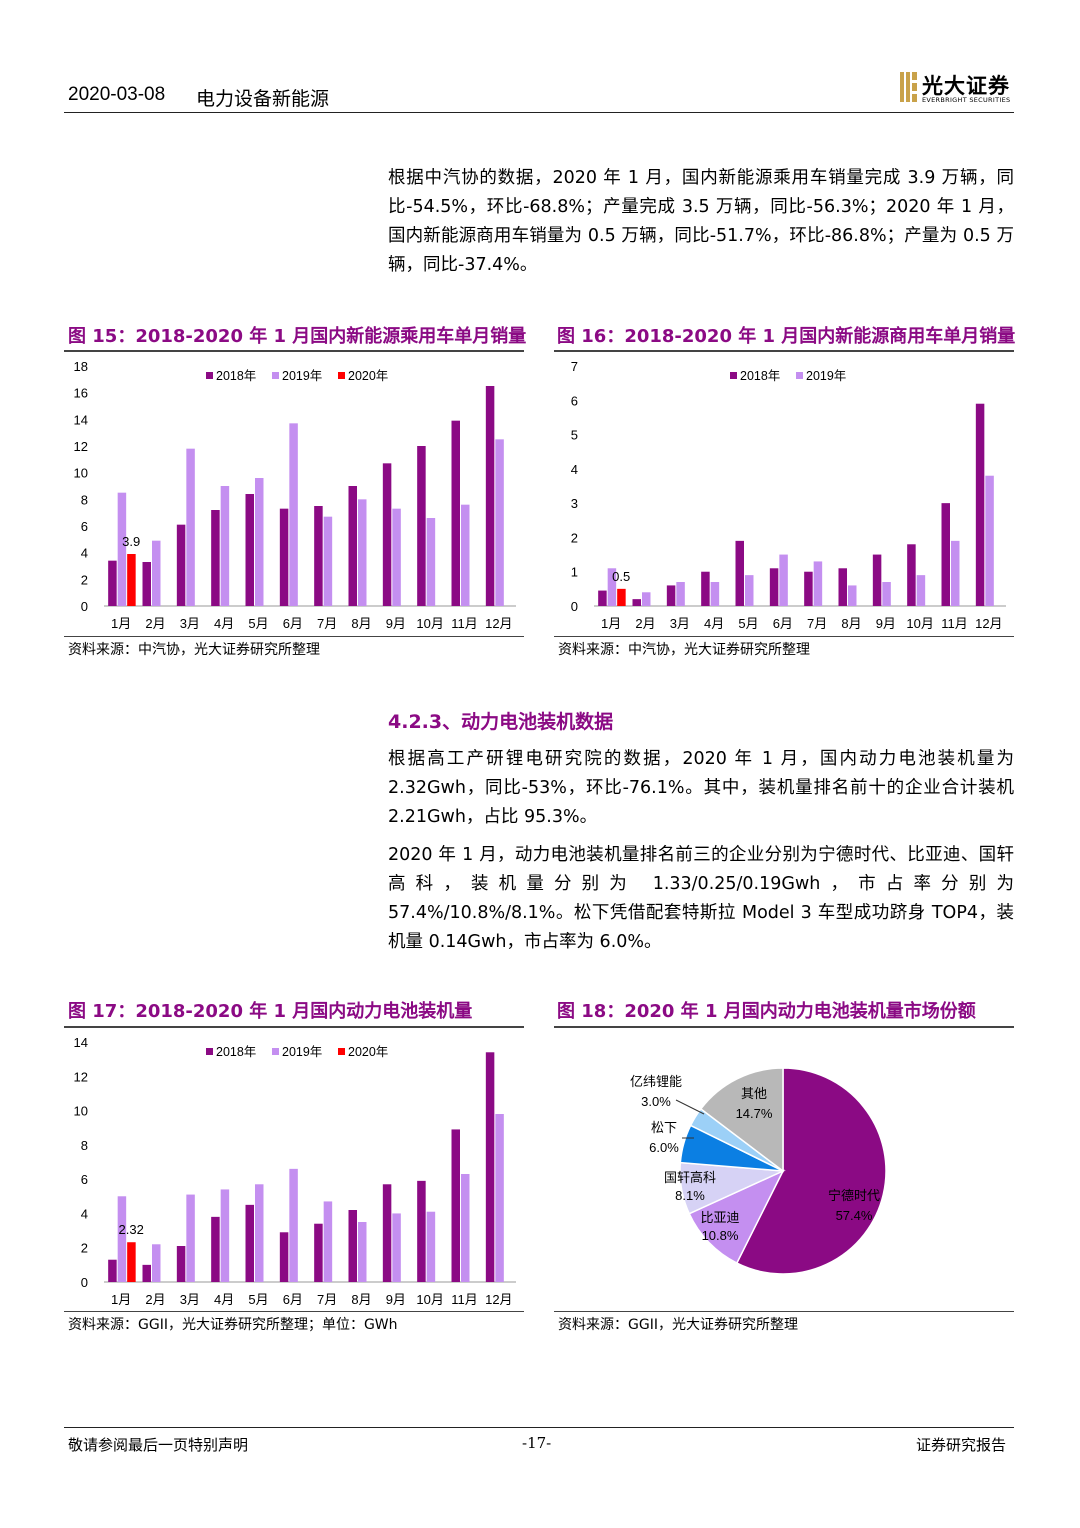 This screenshot has height=1528, width=1080. Describe the element at coordinates (233, 1325) in the screenshot. I see `figure-17-source: 资料来源：GGII，光大证券研究所整理；单位：GWh` at that location.